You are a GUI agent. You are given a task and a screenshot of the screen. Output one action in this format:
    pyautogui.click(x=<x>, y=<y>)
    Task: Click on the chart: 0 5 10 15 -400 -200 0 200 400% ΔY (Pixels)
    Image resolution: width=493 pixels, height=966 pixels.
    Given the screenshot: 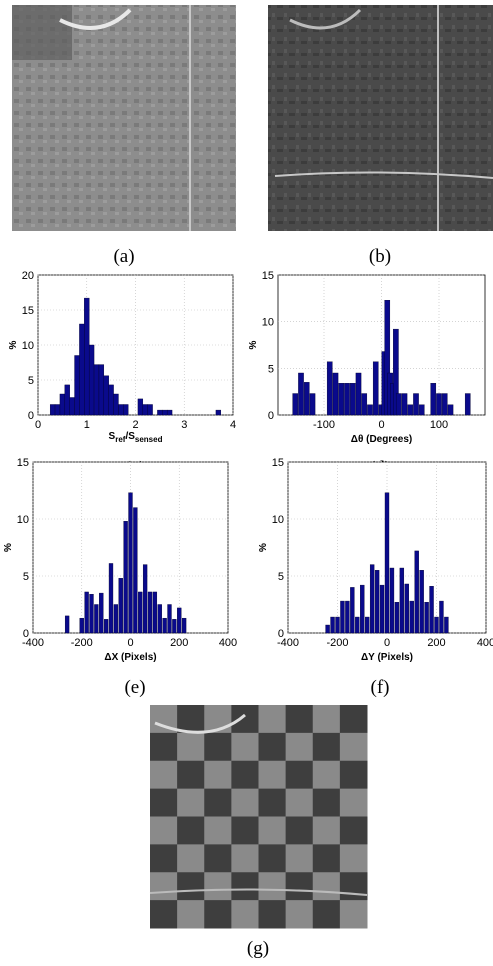 What is the action you would take?
    pyautogui.click(x=375, y=560)
    